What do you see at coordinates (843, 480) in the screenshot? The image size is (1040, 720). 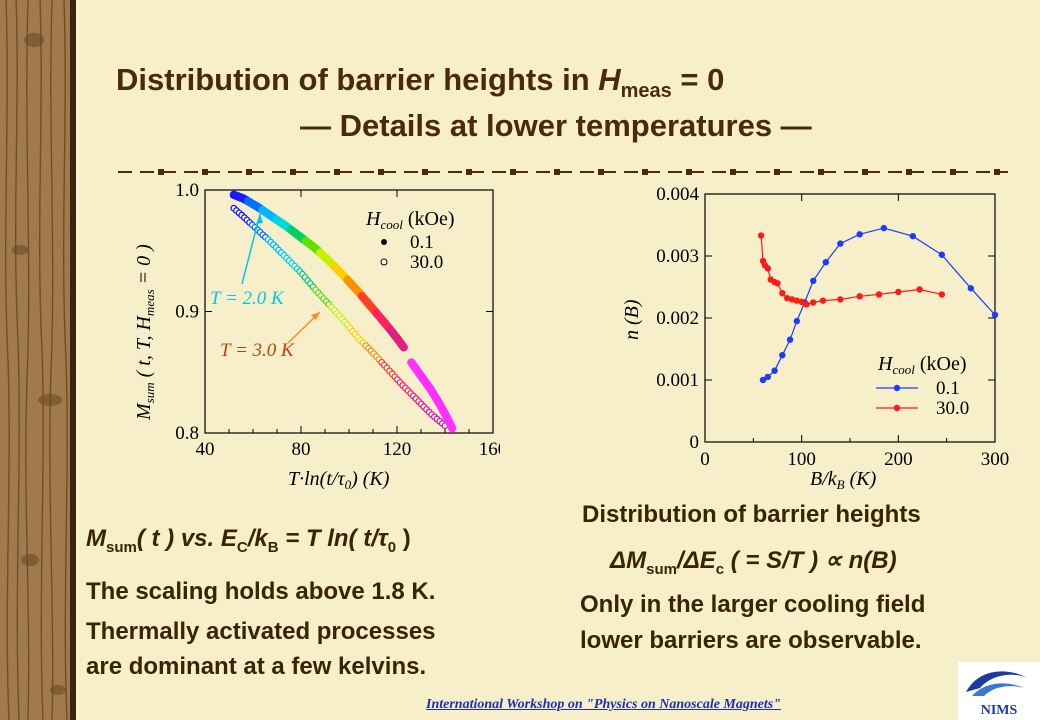 I see `x-axis-label: B/kB (K)` at bounding box center [843, 480].